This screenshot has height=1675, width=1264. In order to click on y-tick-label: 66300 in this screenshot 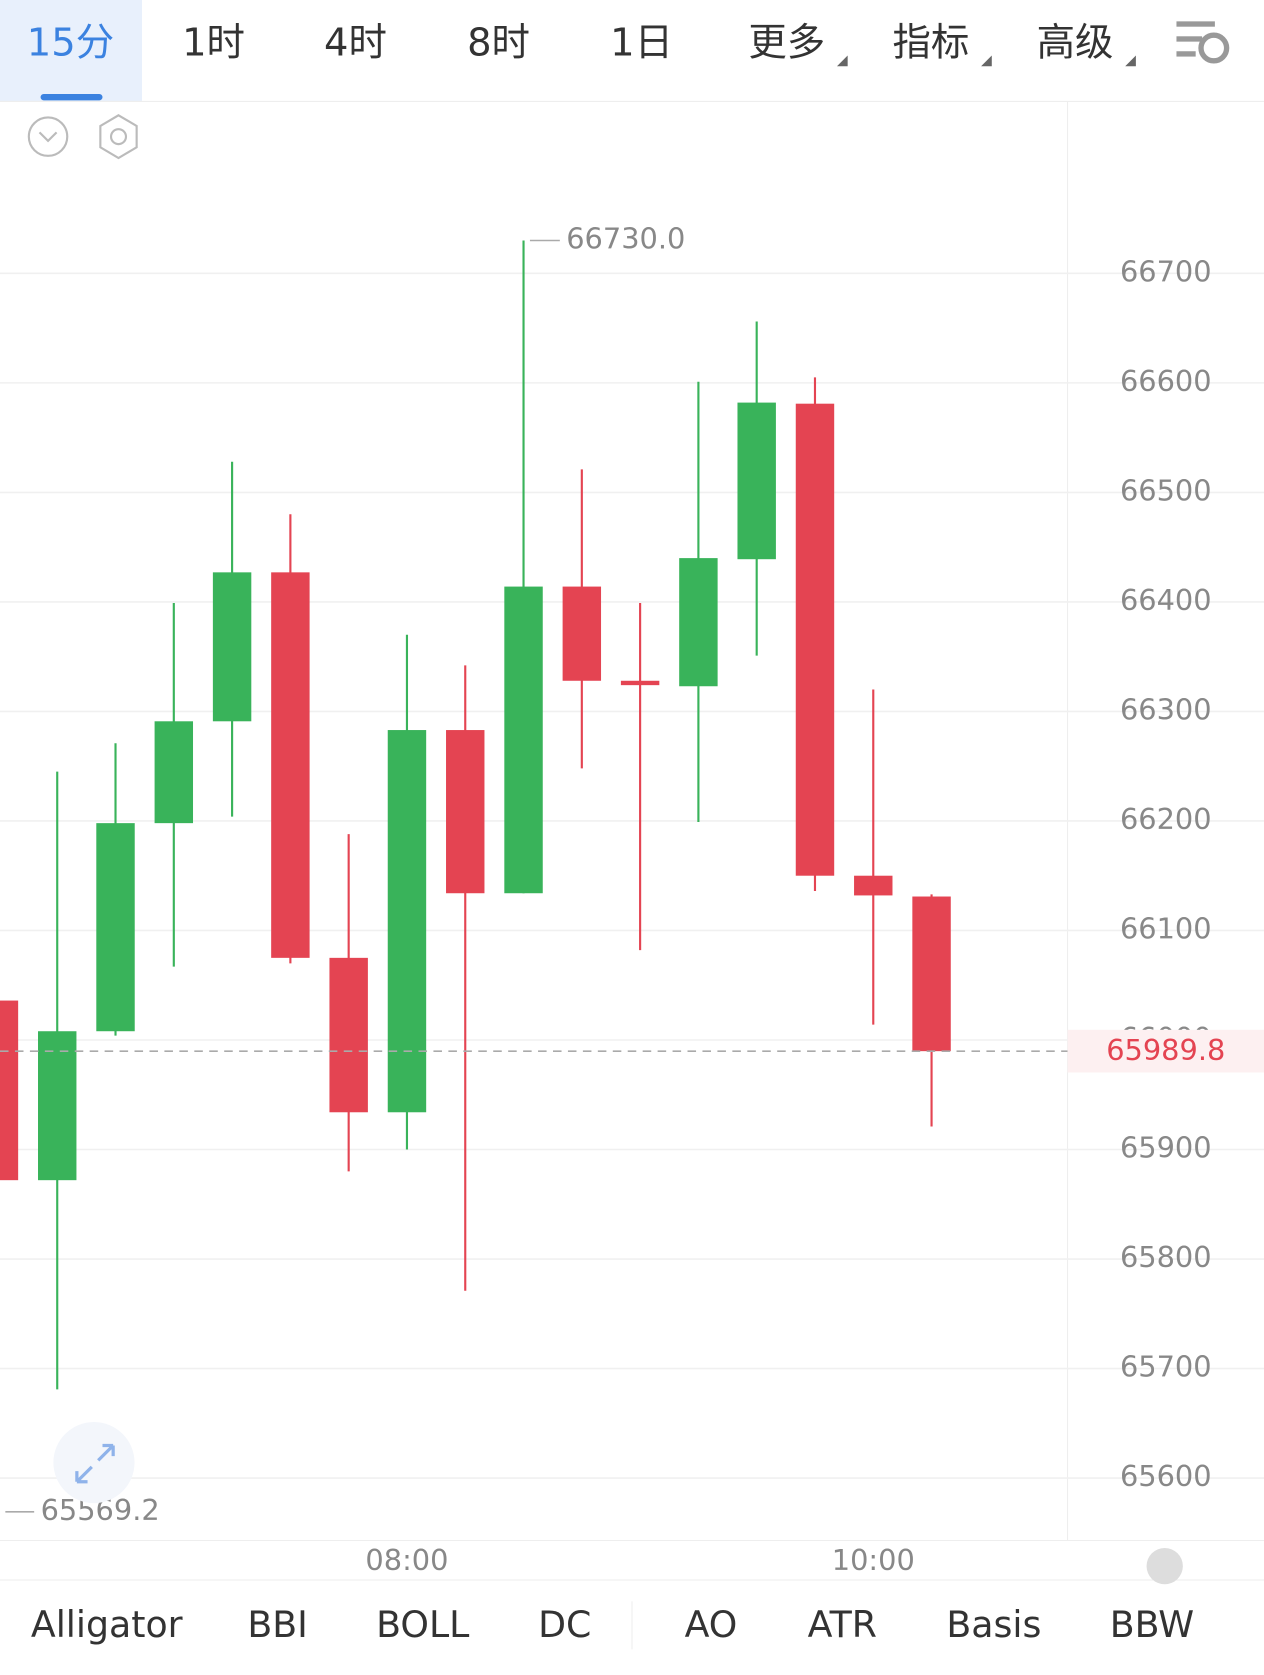, I will do `click(1166, 709)`.